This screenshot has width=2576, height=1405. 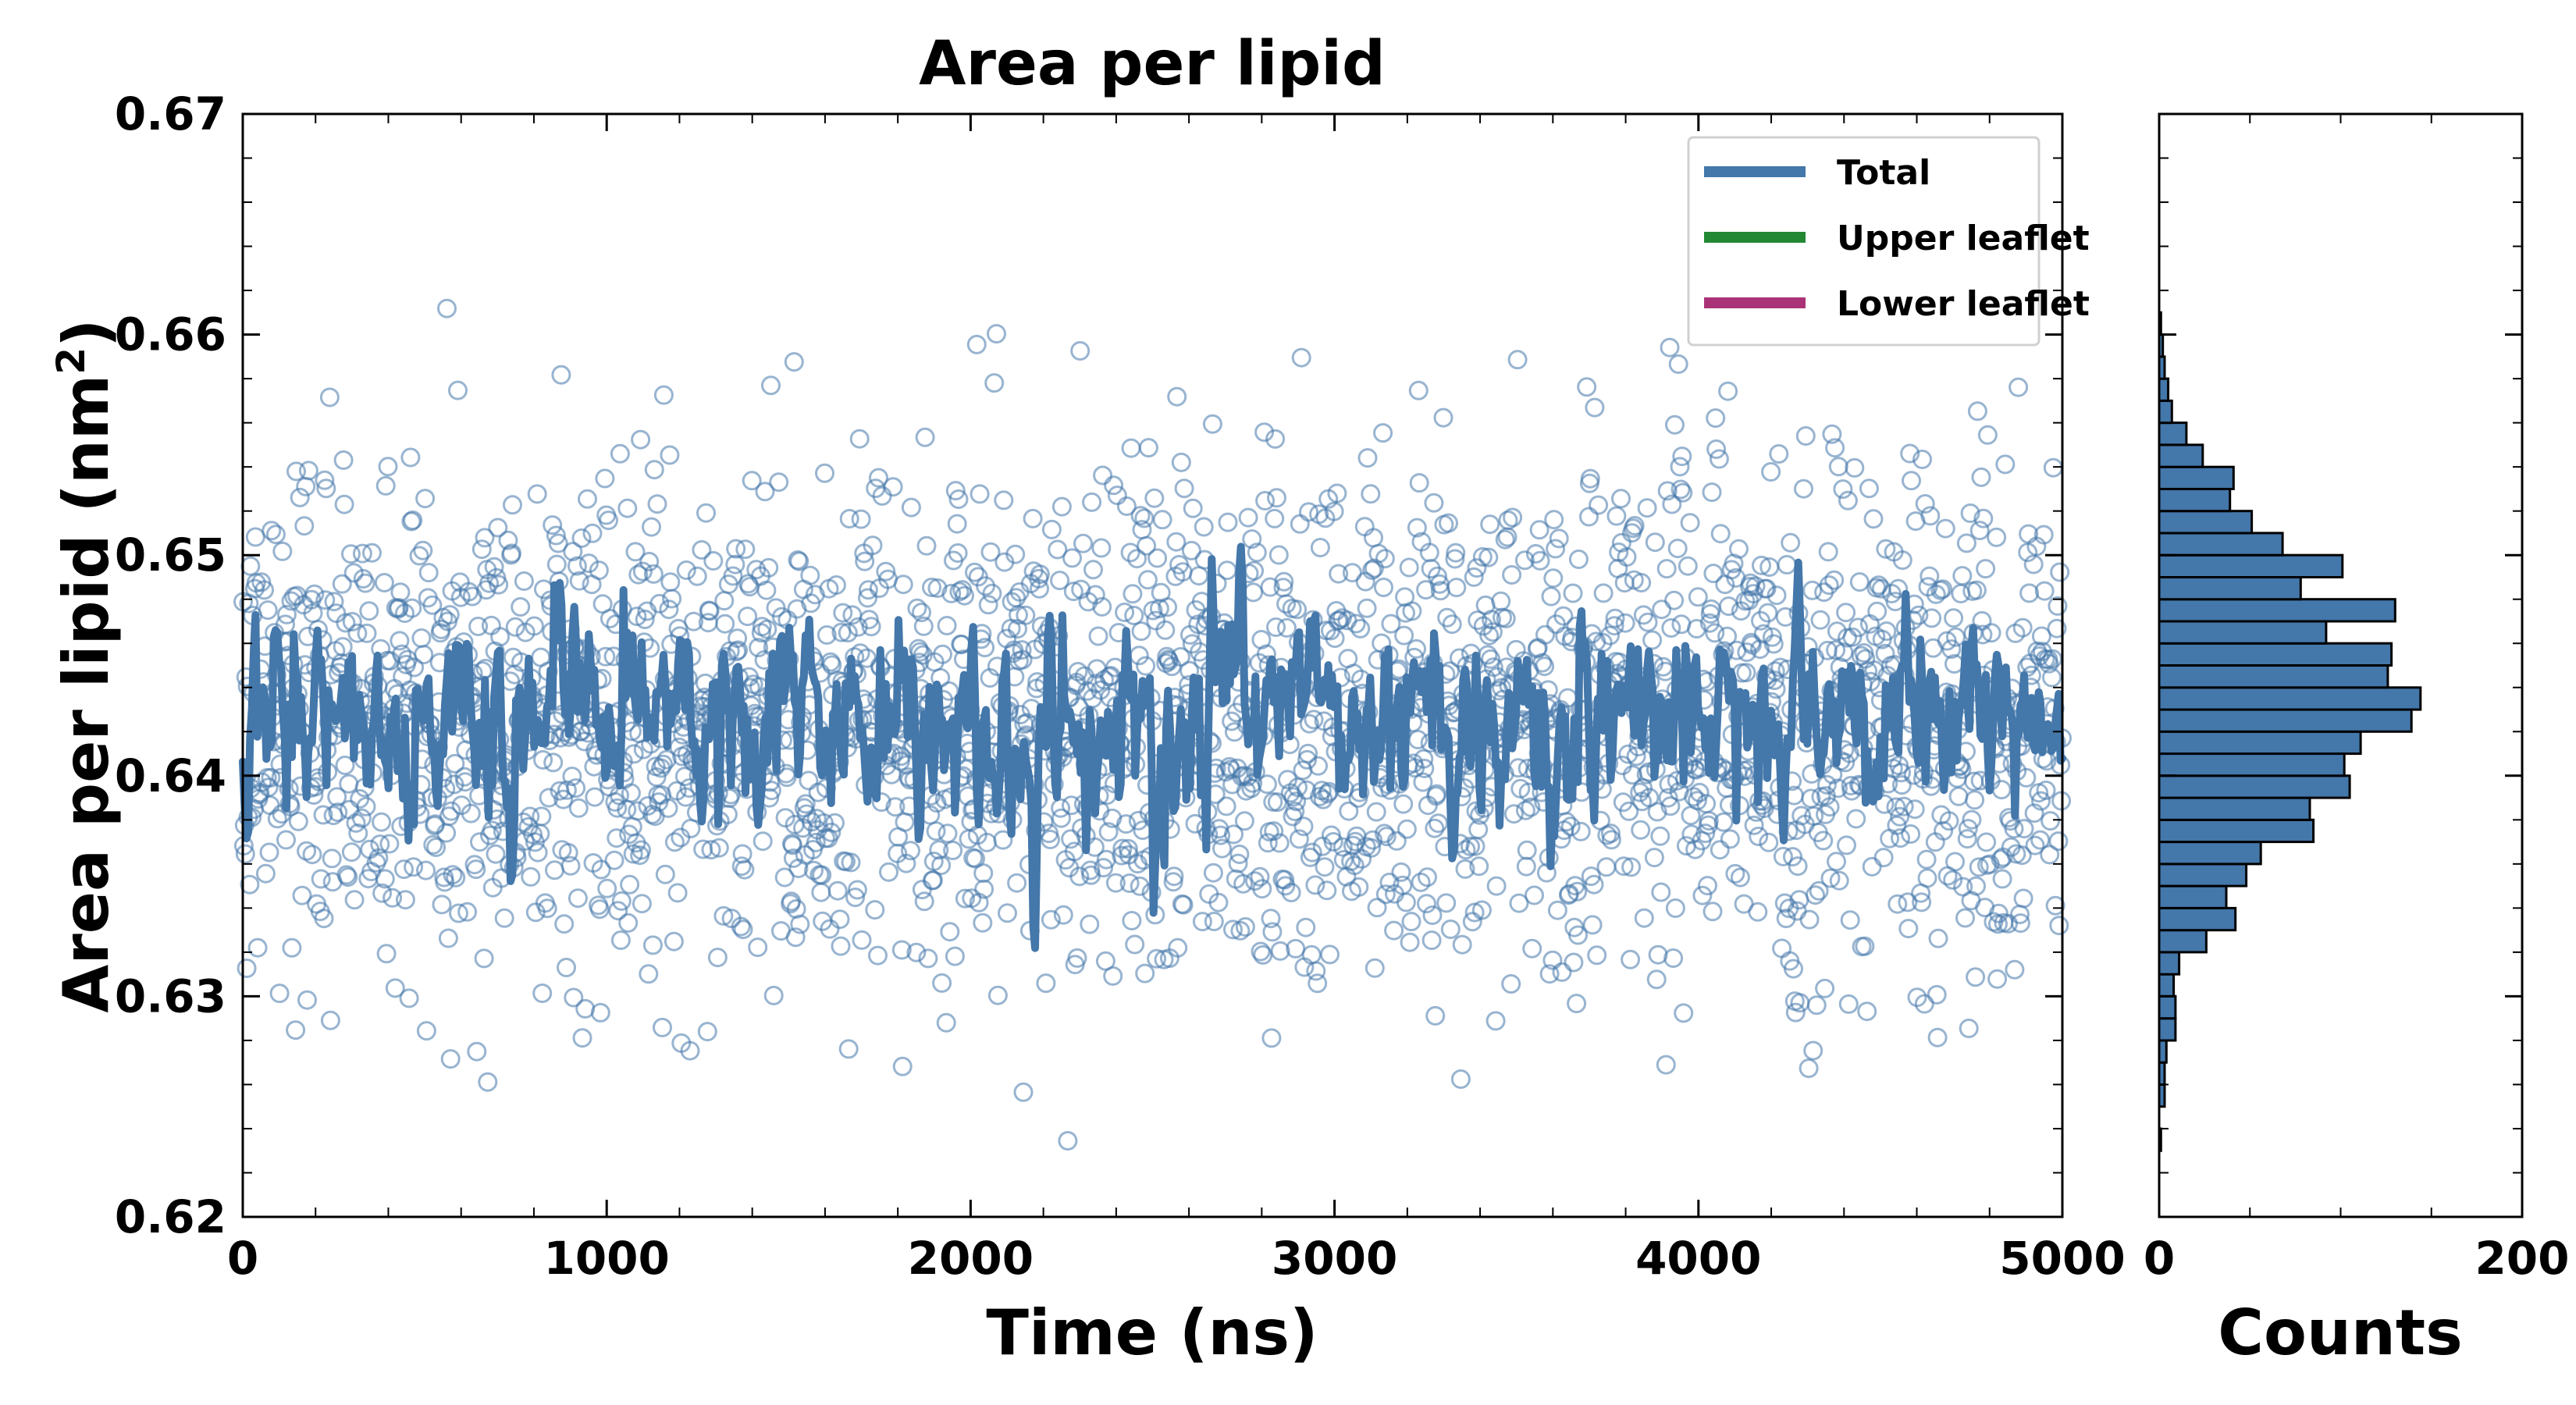 What do you see at coordinates (170, 555) in the screenshot?
I see `y-tick-label: 0.65` at bounding box center [170, 555].